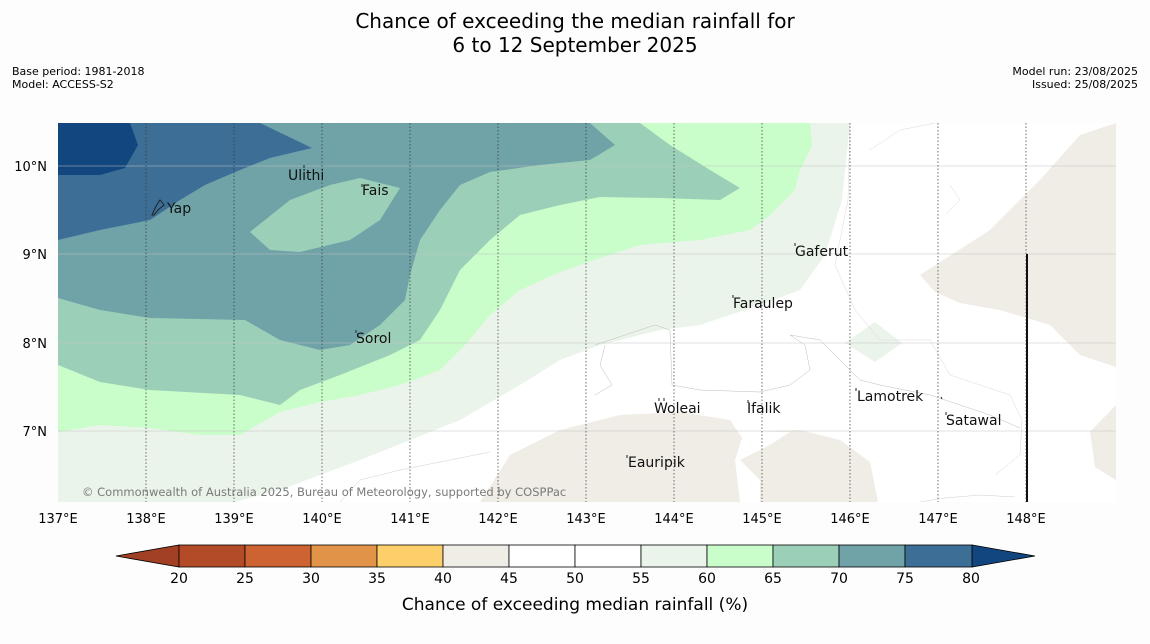 This screenshot has height=644, width=1150. Describe the element at coordinates (905, 579) in the screenshot. I see `colorbar-tick-75: 75` at that location.